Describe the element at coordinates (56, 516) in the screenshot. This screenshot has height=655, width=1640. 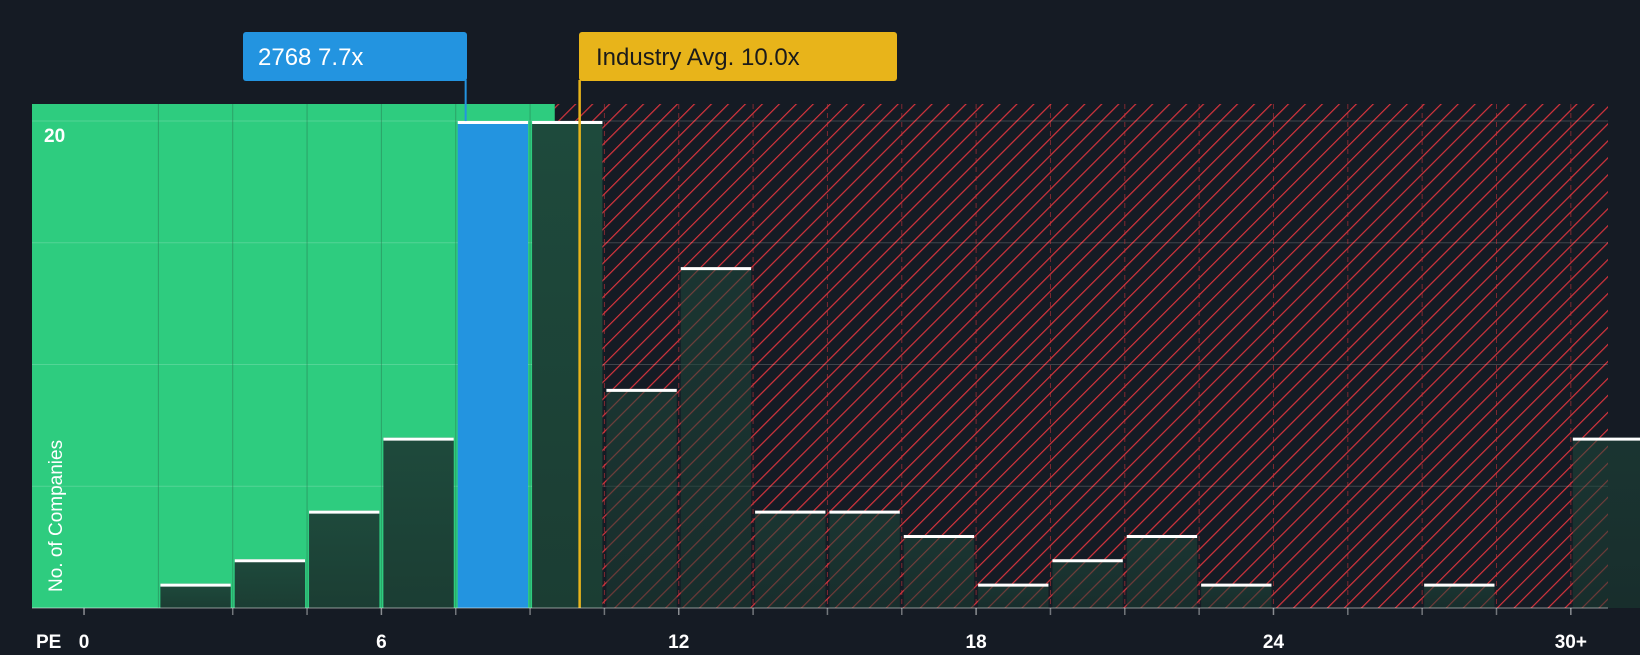
I see `y-axis-label: No. of Companies` at that location.